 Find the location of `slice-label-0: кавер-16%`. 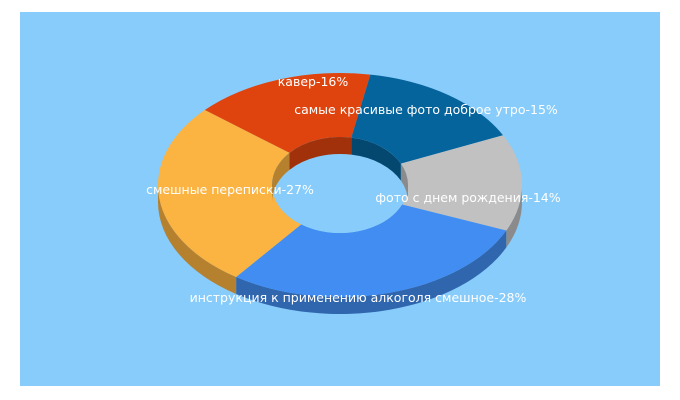

slice-label-0: кавер-16% is located at coordinates (313, 81).